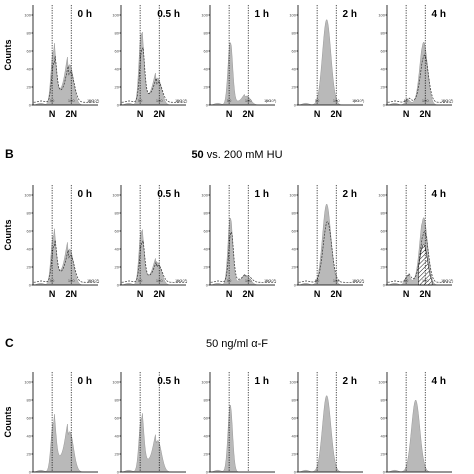 The width and height of the screenshot is (474, 474). I want to click on histogram-2h: 0 20 40 60 80 100 50 100 150(×10³) N 2N 2 h, so click(327, 62).